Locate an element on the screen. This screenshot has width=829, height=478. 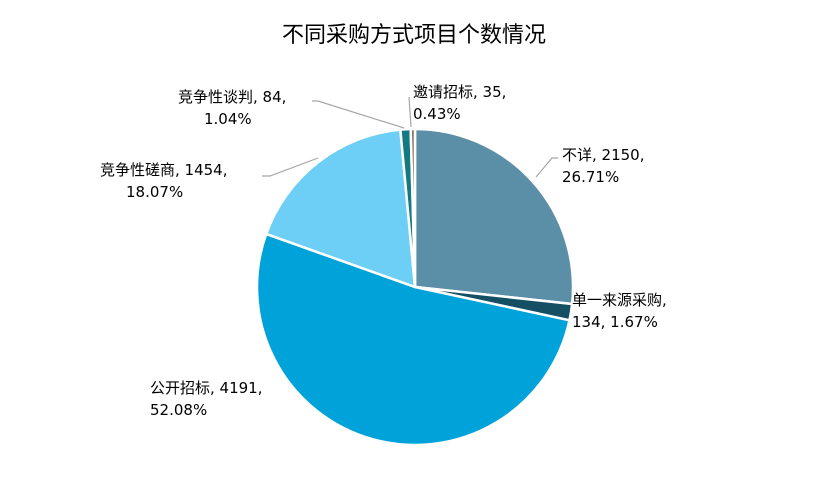
data-label-3: 公开招标, 4191, 52.08% is located at coordinates (206, 399).